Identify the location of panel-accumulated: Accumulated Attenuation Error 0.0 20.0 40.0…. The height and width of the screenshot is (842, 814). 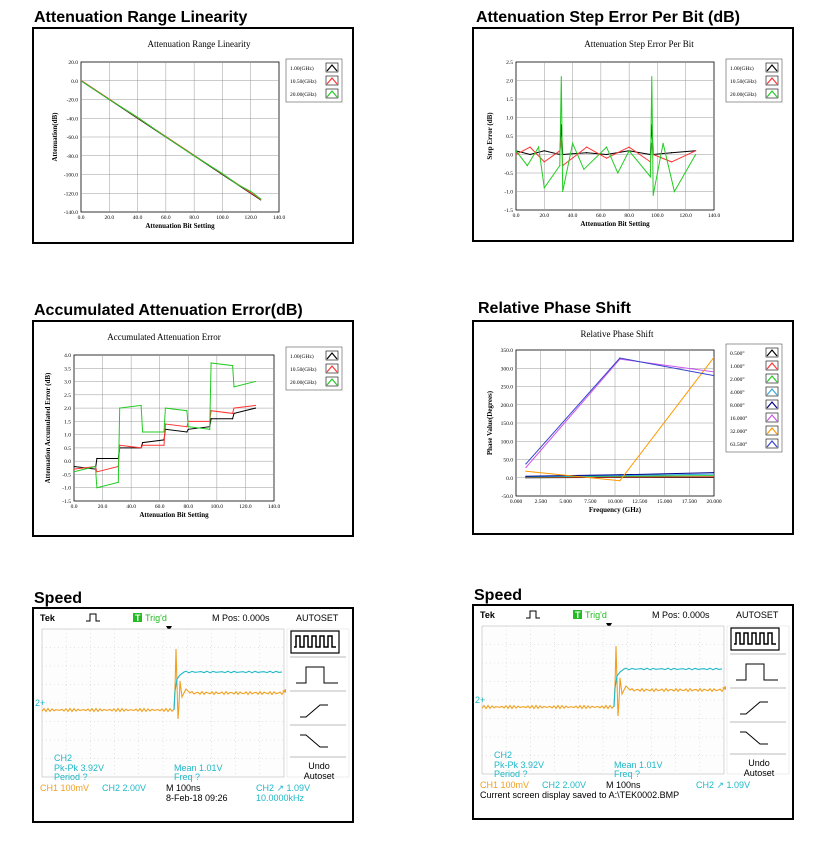
(193, 428).